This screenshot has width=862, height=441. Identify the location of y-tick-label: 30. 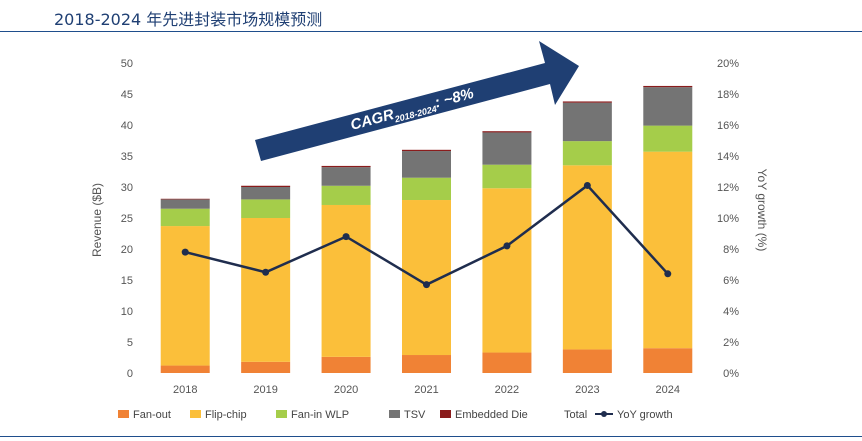
(127, 188).